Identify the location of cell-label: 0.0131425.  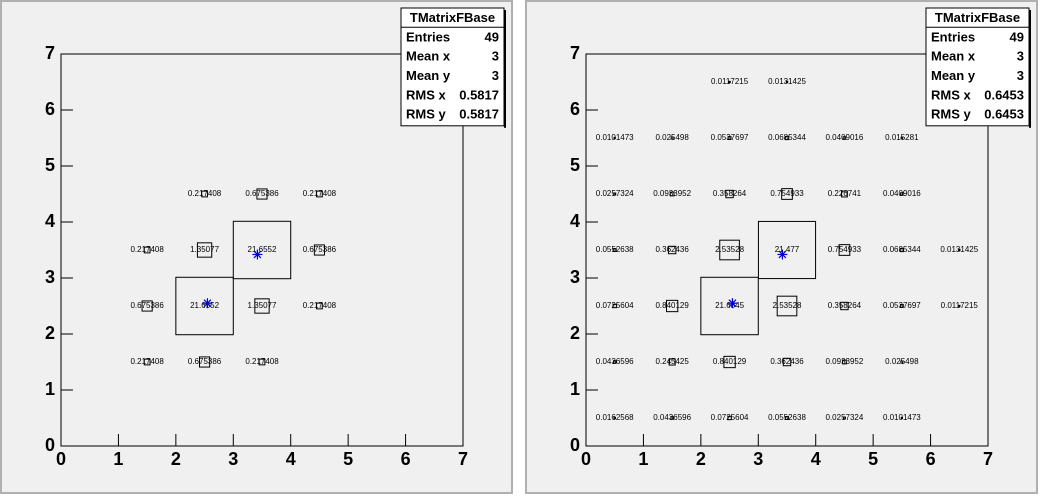
(959, 249).